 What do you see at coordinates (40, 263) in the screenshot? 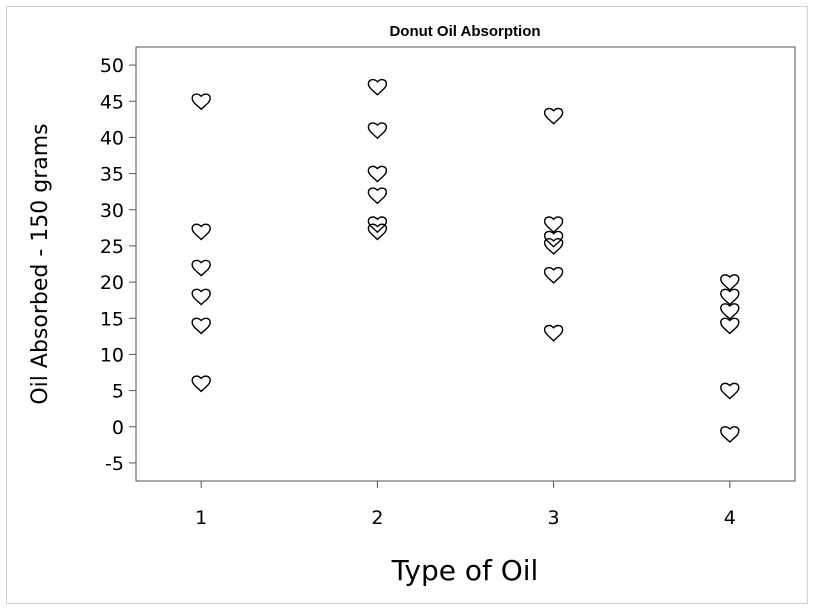
I see `y-axis-label: Oil Absorbed - 150 grams` at bounding box center [40, 263].